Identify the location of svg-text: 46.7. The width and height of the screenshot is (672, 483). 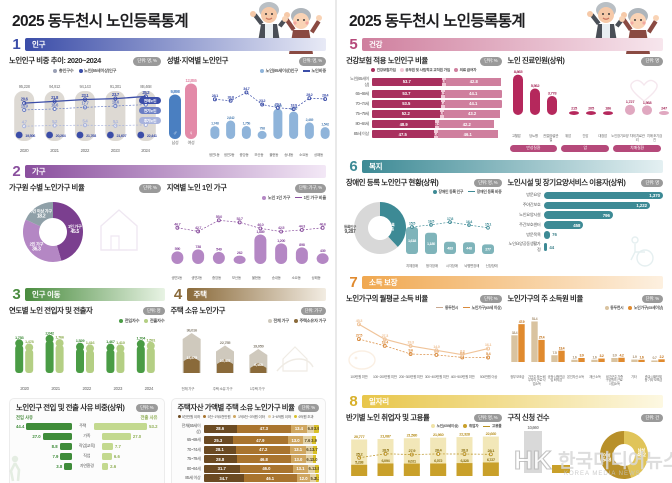
(177, 224).